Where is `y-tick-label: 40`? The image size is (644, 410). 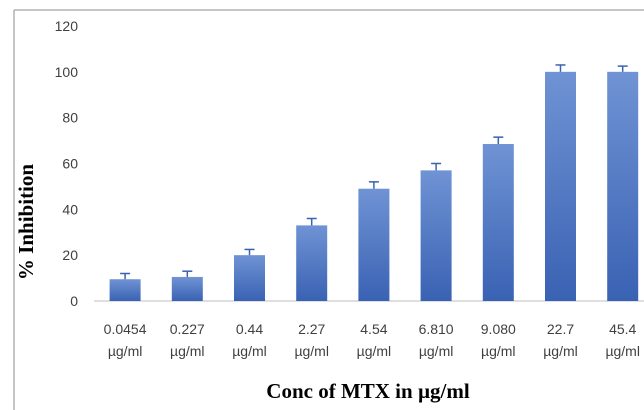 y-tick-label: 40 is located at coordinates (70, 209).